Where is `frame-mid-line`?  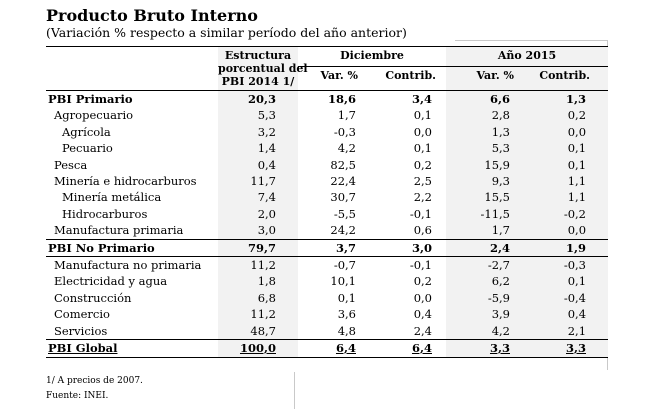 frame-mid-line is located at coordinates (294, 390).